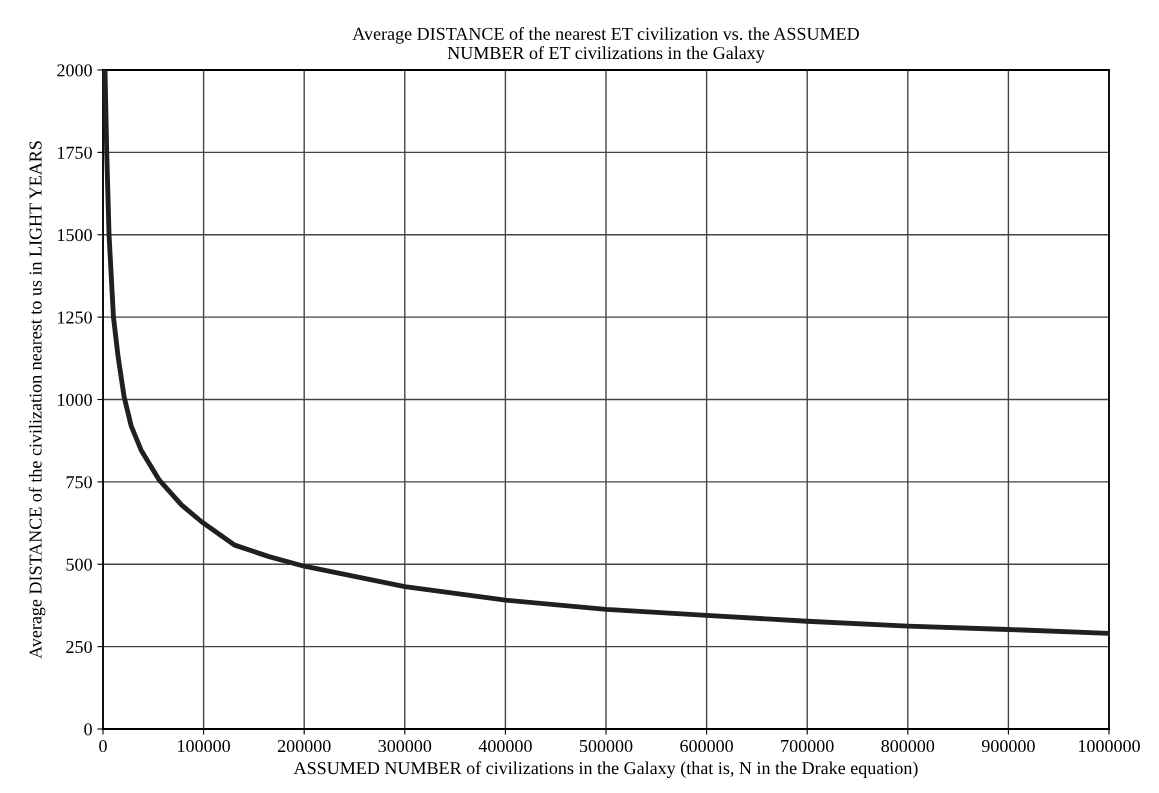 The image size is (1159, 793). Describe the element at coordinates (807, 746) in the screenshot. I see `x-tick-label: 700000` at that location.